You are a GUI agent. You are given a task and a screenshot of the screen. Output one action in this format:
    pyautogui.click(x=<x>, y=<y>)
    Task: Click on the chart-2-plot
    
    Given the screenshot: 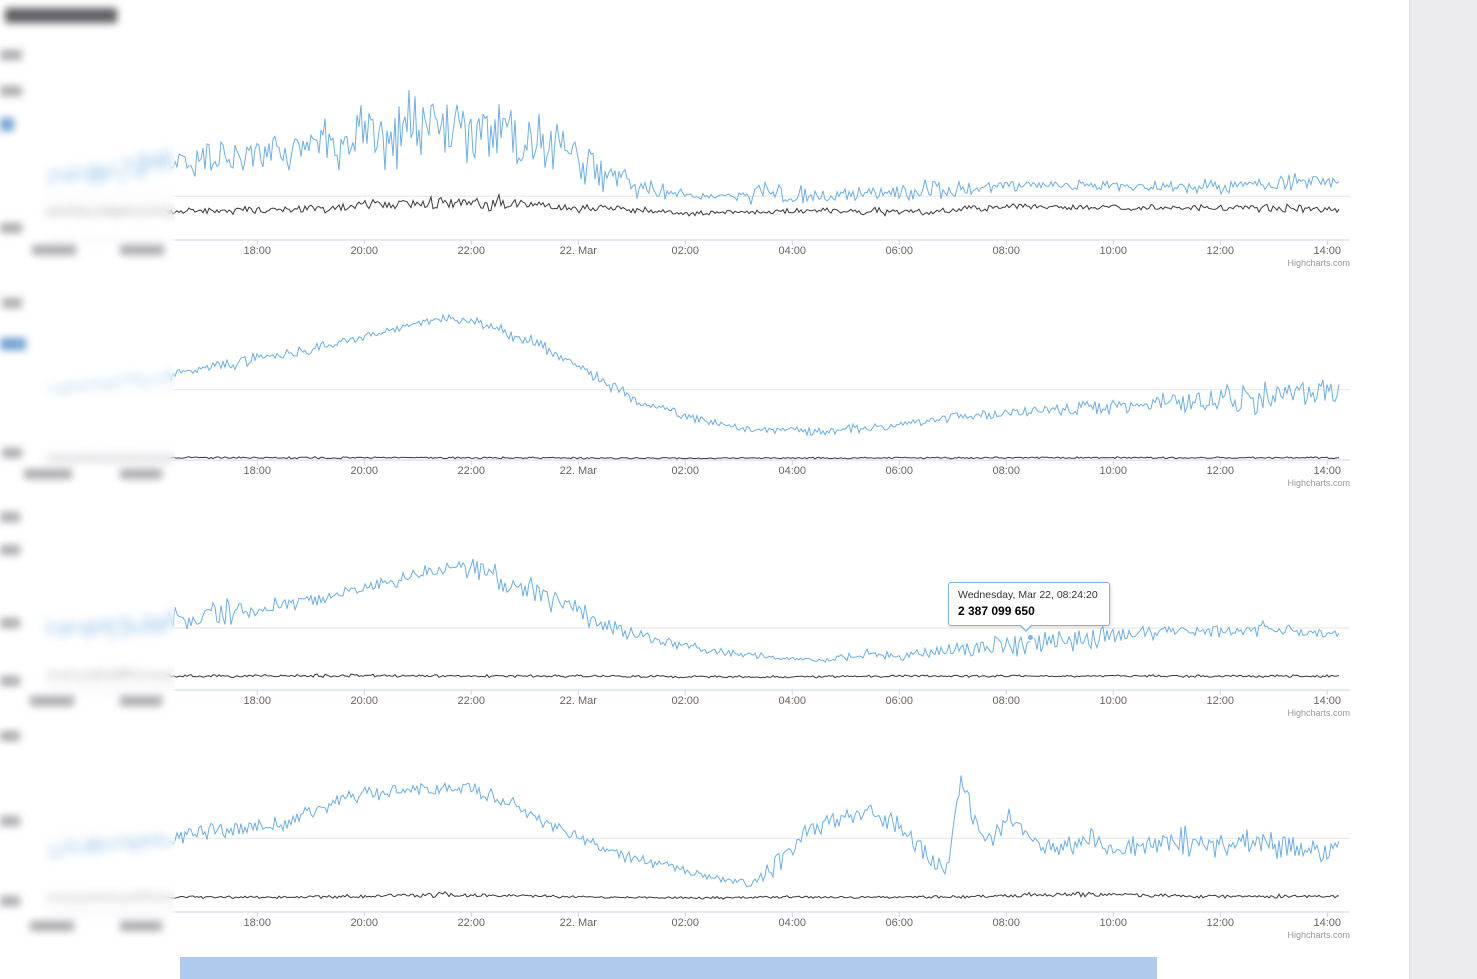 What is the action you would take?
    pyautogui.click(x=698, y=389)
    